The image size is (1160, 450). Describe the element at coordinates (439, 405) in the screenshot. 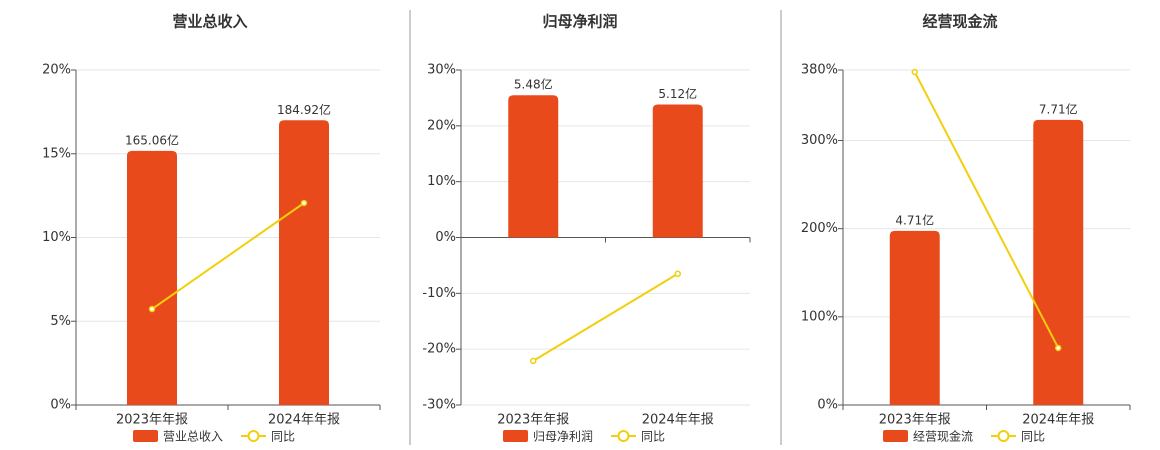

I see `y-tick-label: -30%` at that location.